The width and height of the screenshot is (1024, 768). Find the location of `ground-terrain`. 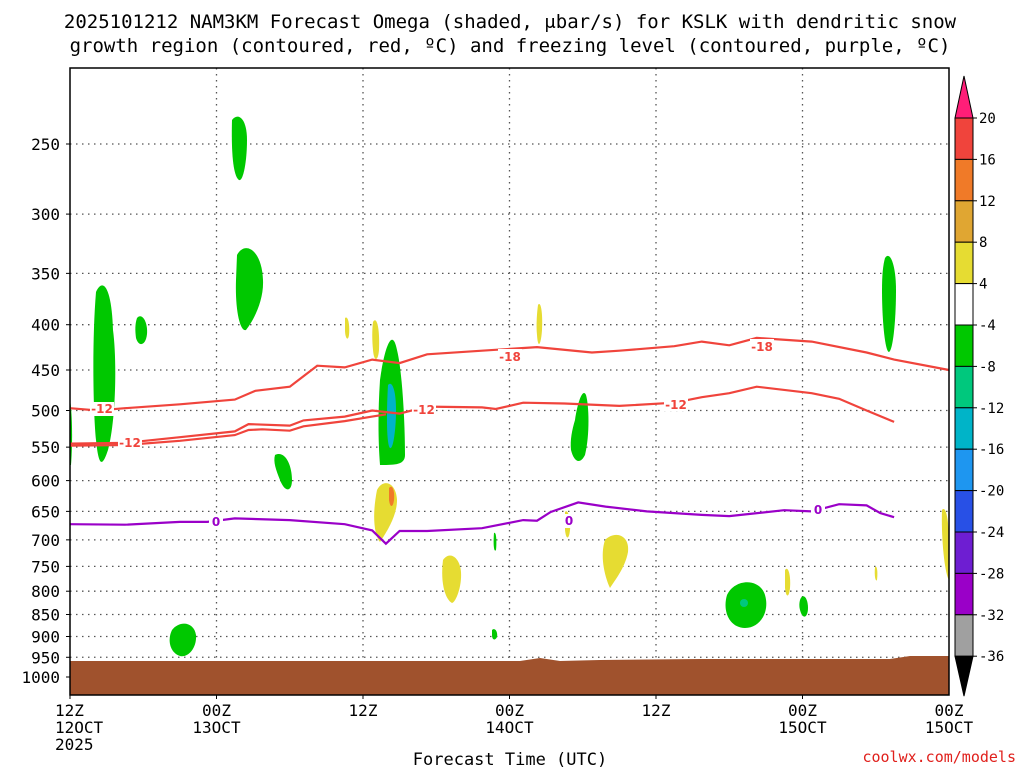

ground-terrain is located at coordinates (509, 675).